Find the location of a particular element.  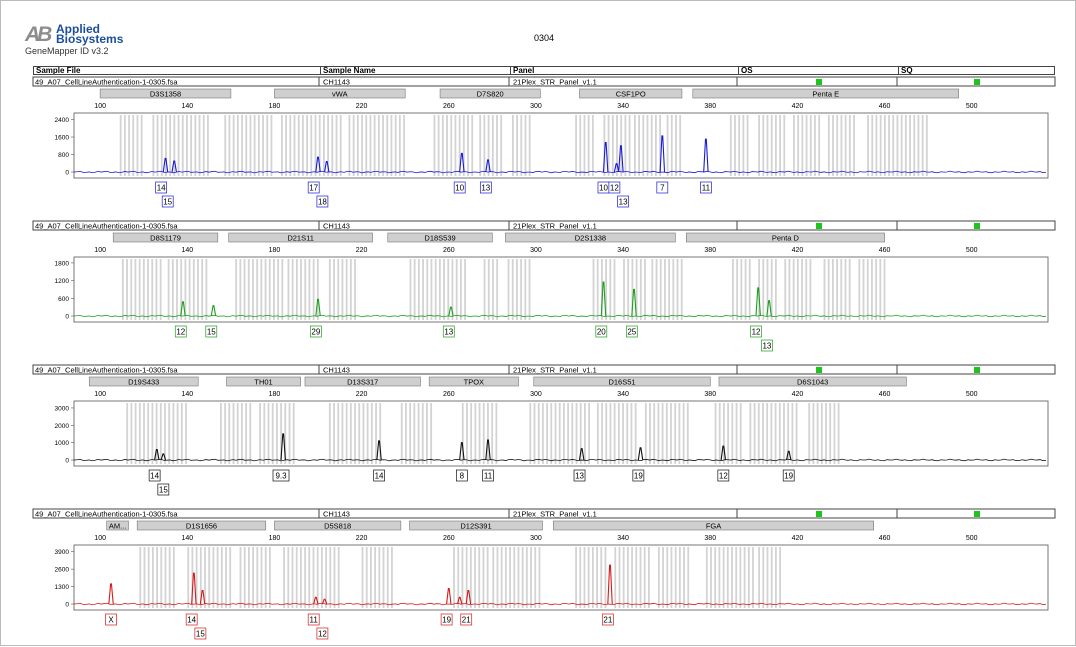

y-tick-label: 1300 is located at coordinates (62, 587).